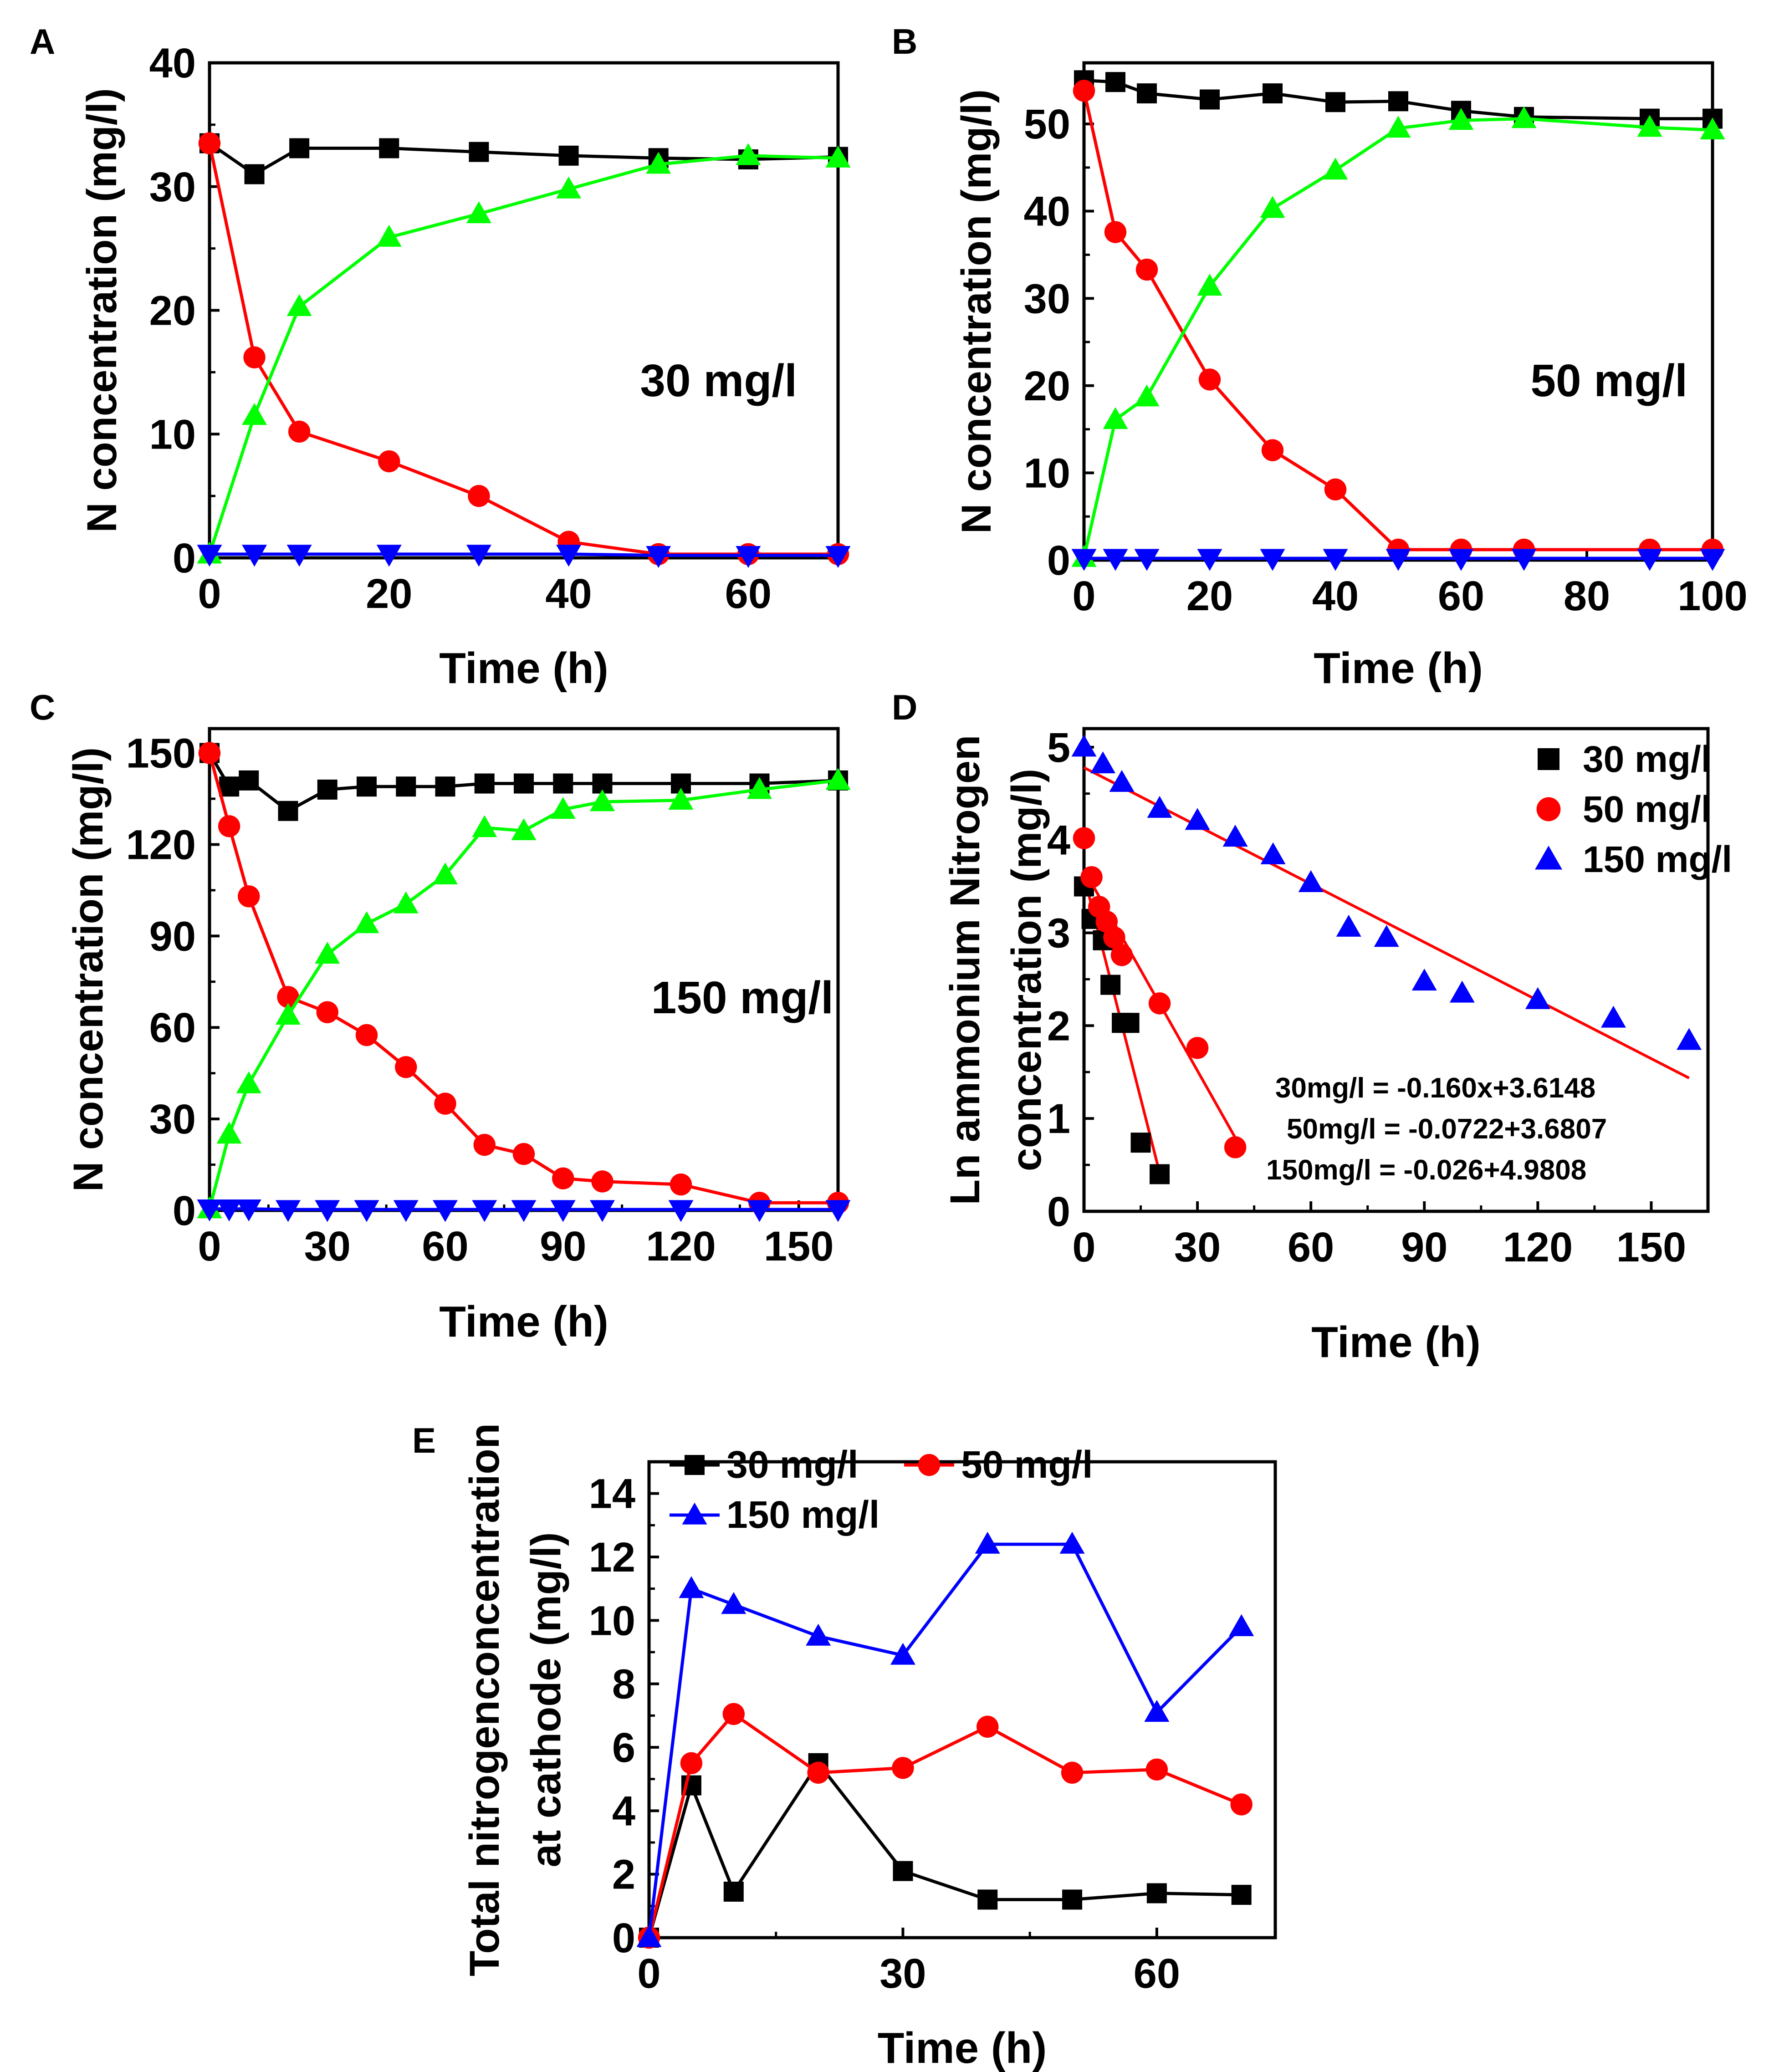  I want to click on y-axis-label-line2: at cathode (mg/l), so click(546, 1700).